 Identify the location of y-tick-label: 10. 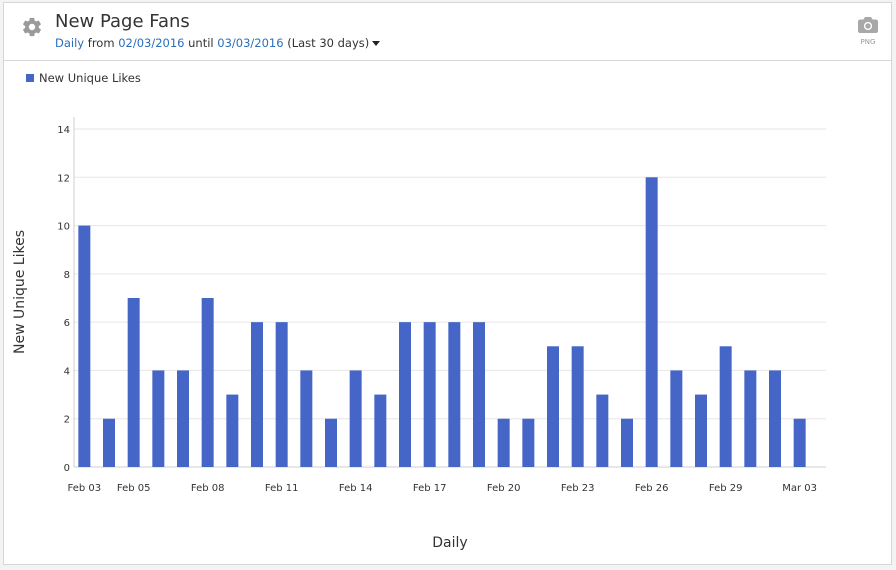
(63, 227).